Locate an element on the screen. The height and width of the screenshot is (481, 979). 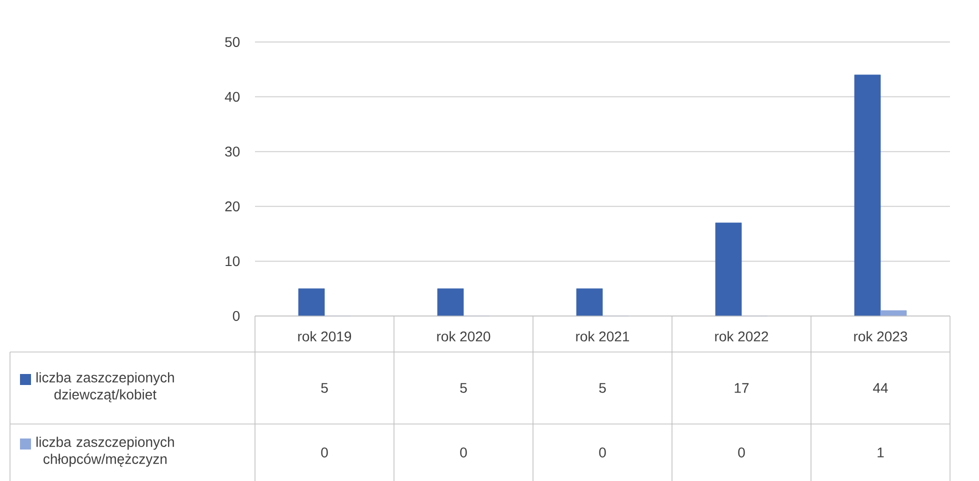
y-tick-label: 10 is located at coordinates (233, 261).